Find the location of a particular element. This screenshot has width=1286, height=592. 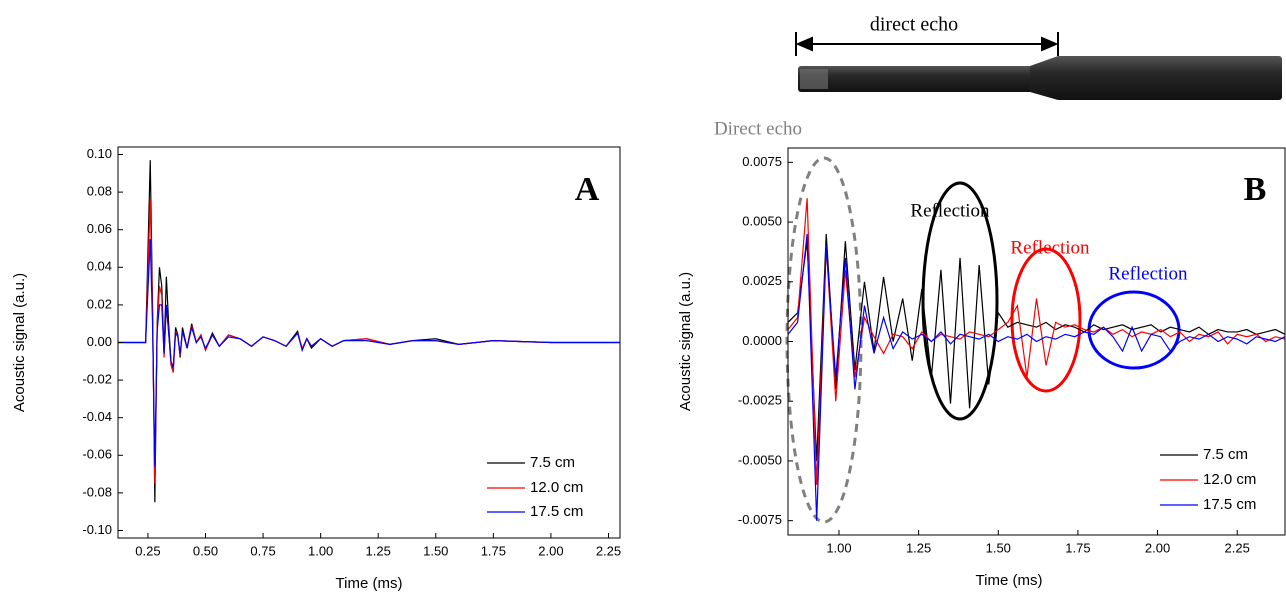

y-tick-label: 0.00 is located at coordinates (99, 341).